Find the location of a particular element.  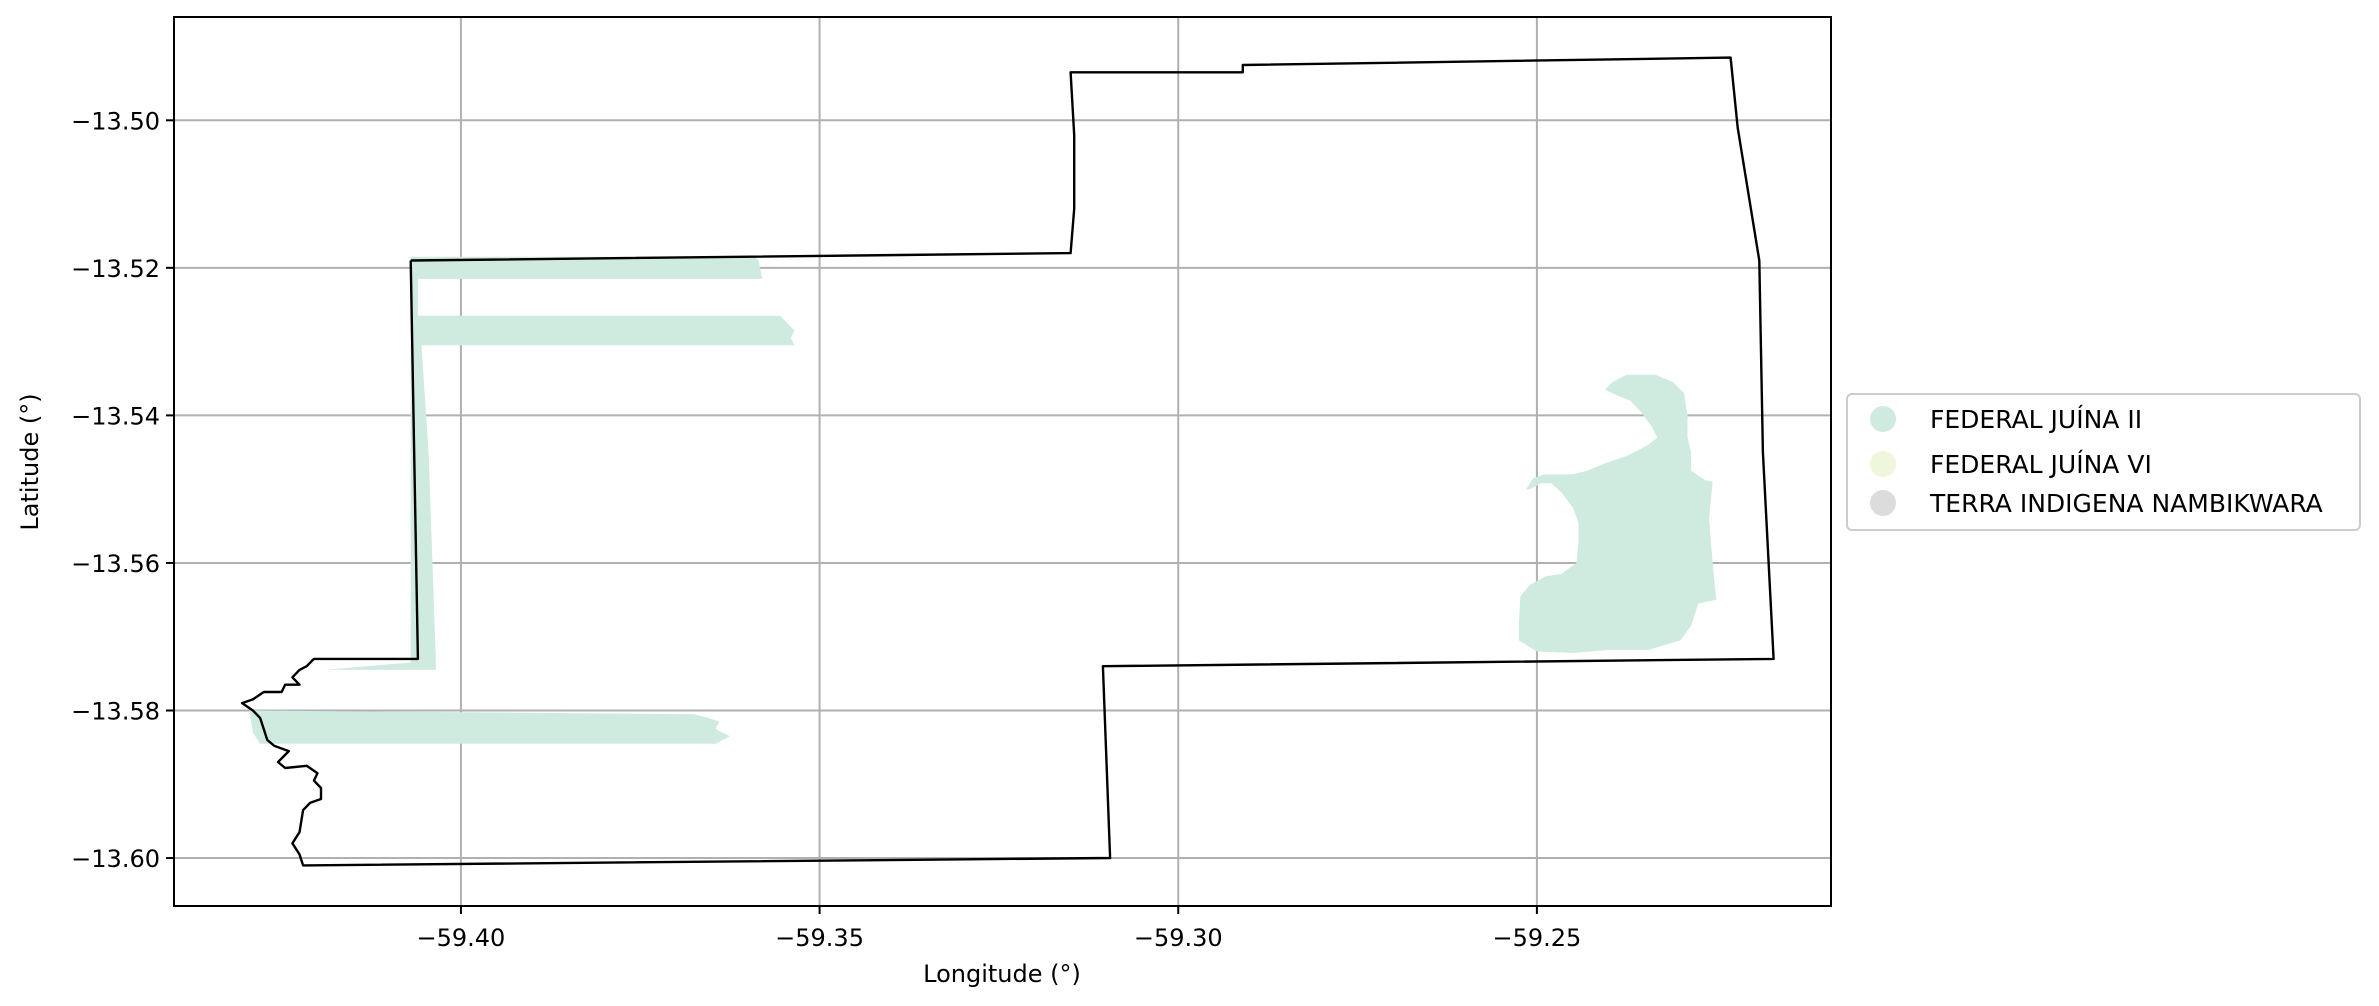

legend-label-2: TERRA INDIGENA NAMBIKWARA is located at coordinates (2126, 503).